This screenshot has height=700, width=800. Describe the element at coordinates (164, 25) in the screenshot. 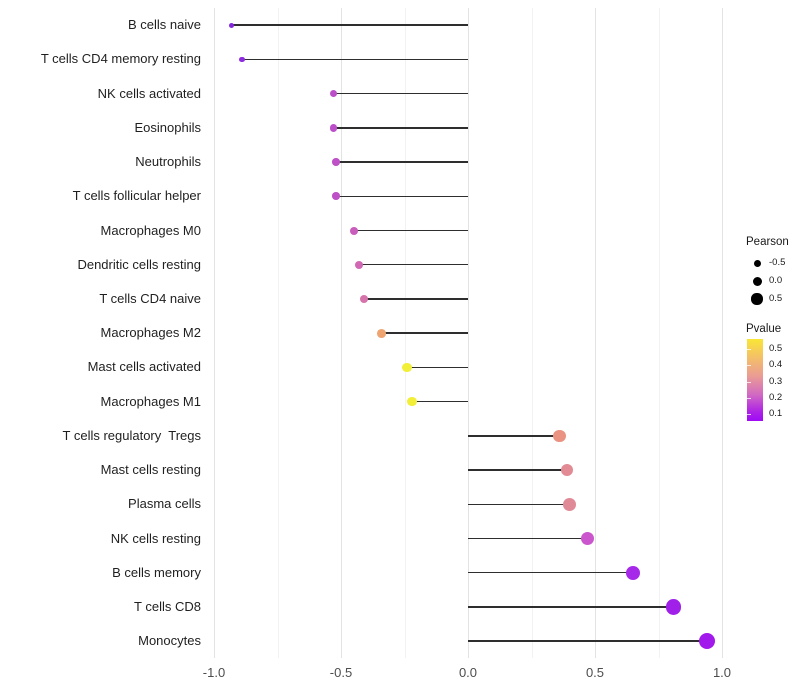

I see `row-label: B cells naive` at that location.